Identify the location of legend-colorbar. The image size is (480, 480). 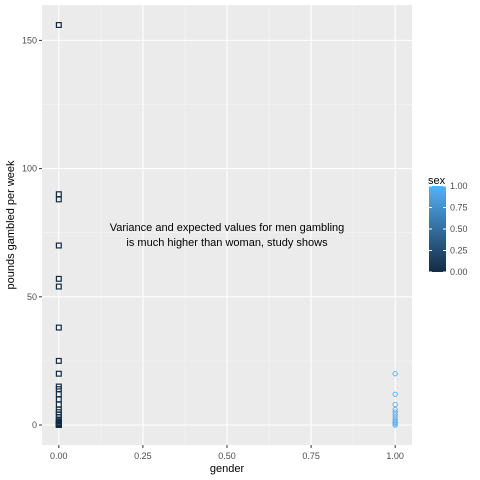
(437, 229).